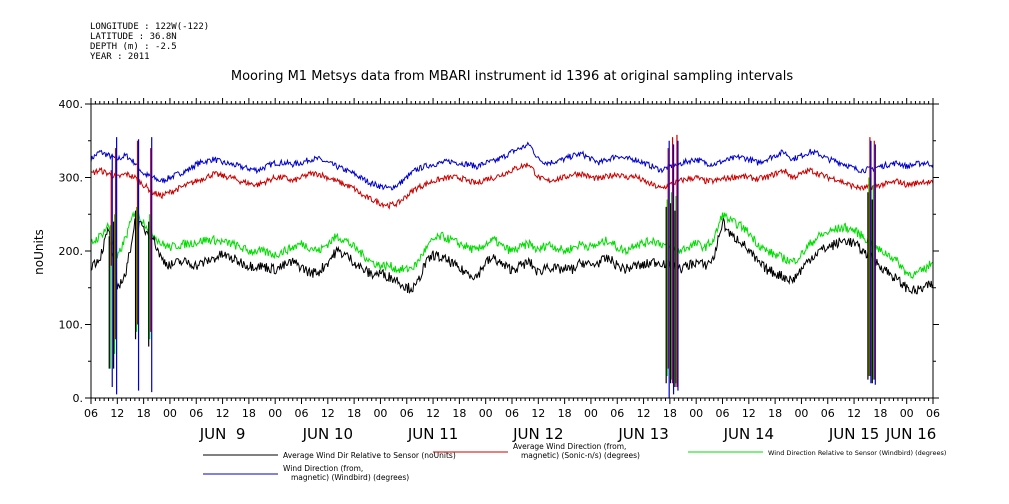 The image size is (1009, 504). Describe the element at coordinates (150, 27) in the screenshot. I see `longitude-text: LONGITUDE : 122W(-122)` at that location.